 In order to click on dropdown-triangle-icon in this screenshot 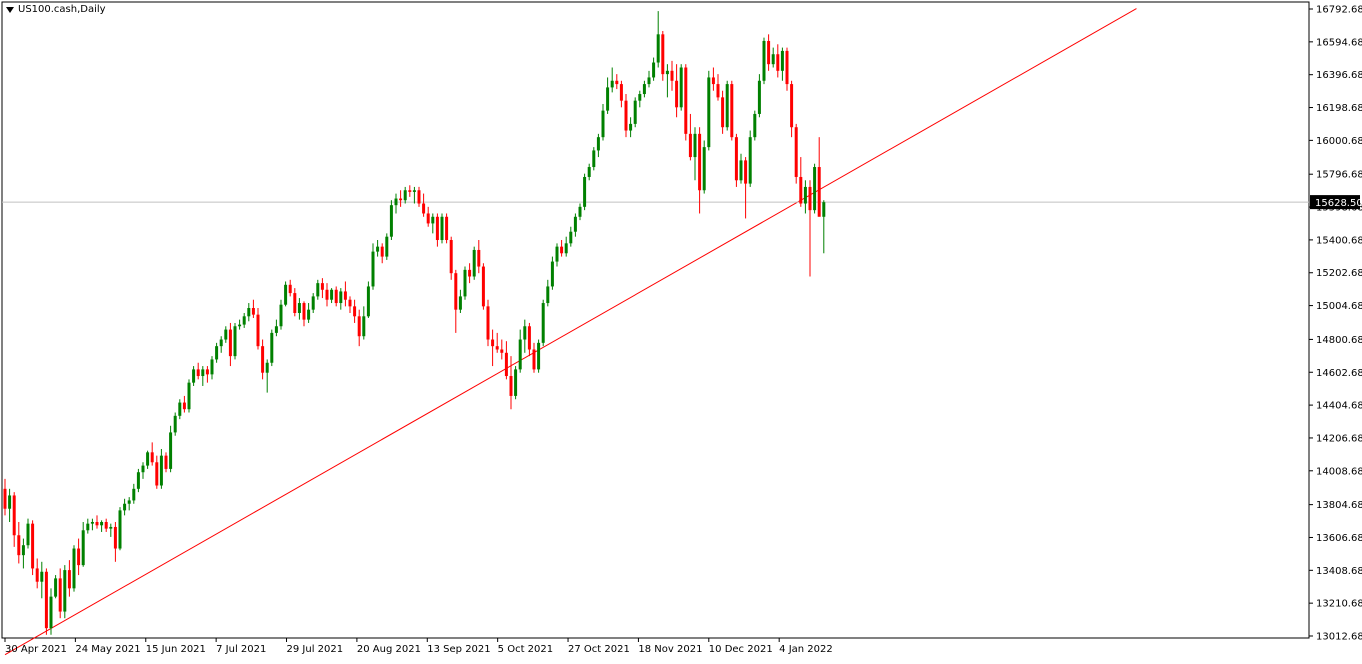, I will do `click(10, 9)`.